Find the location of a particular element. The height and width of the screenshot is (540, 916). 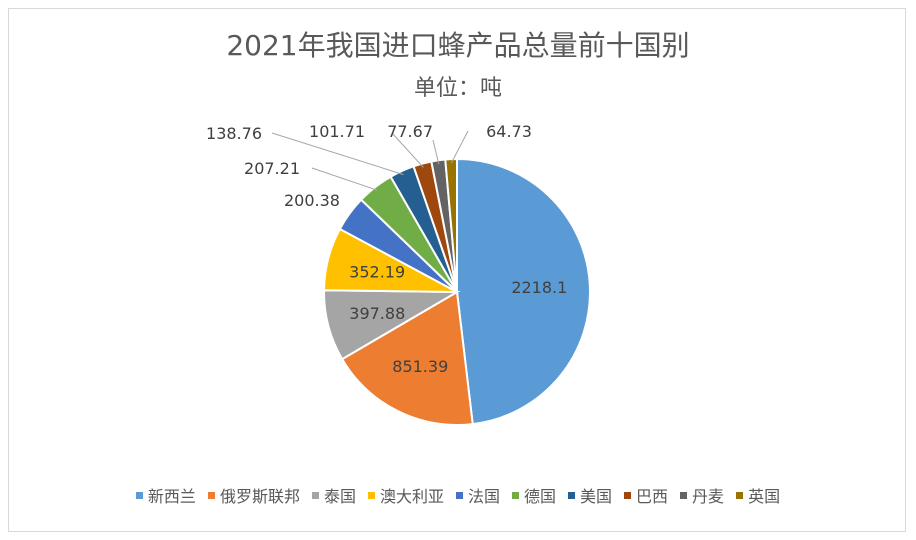

slice-value-label-8: 101.71 is located at coordinates (337, 131).